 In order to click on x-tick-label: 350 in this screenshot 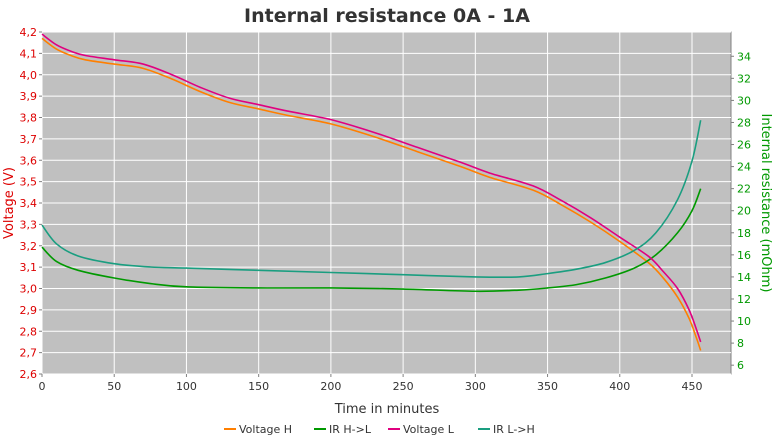, I will do `click(547, 386)`.